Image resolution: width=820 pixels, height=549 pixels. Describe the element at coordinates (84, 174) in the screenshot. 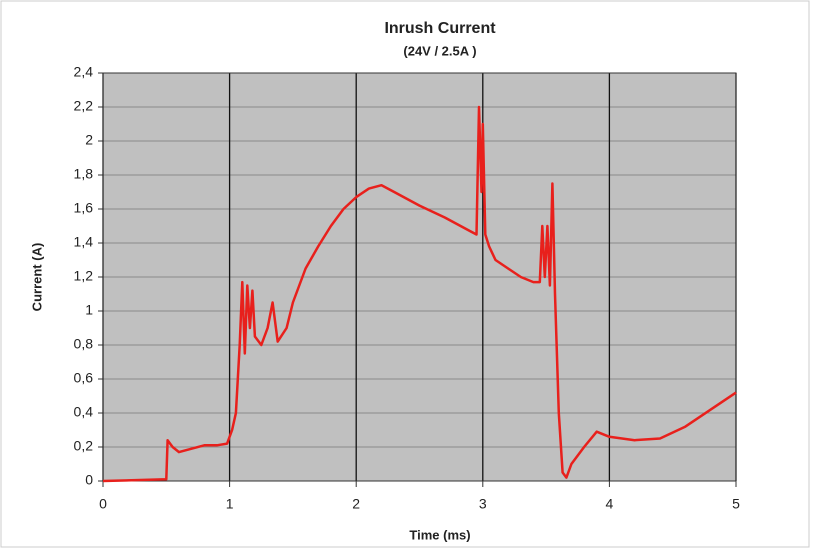

I see `y-tick-label: 1,8` at that location.